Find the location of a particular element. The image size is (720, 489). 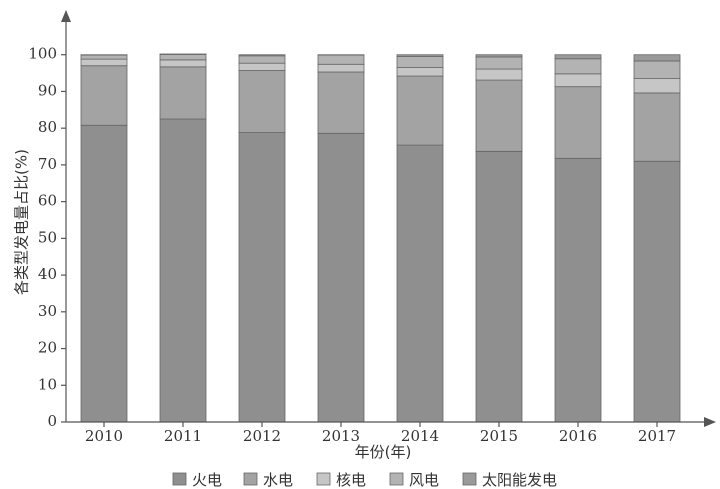

y-axis-title: 各类型发电量占比(%) is located at coordinates (22, 222).